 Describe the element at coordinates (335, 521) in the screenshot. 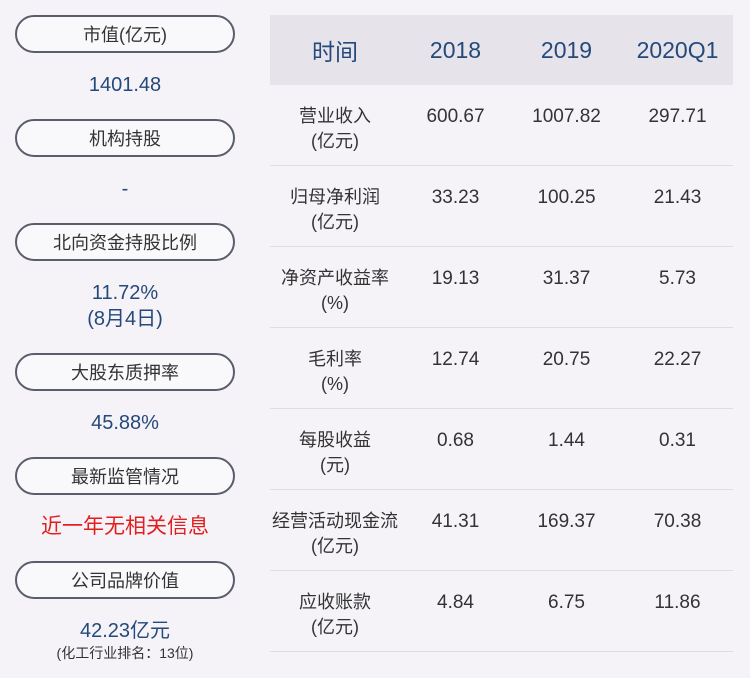

I see `row-label-name: 经营活动现金流` at that location.